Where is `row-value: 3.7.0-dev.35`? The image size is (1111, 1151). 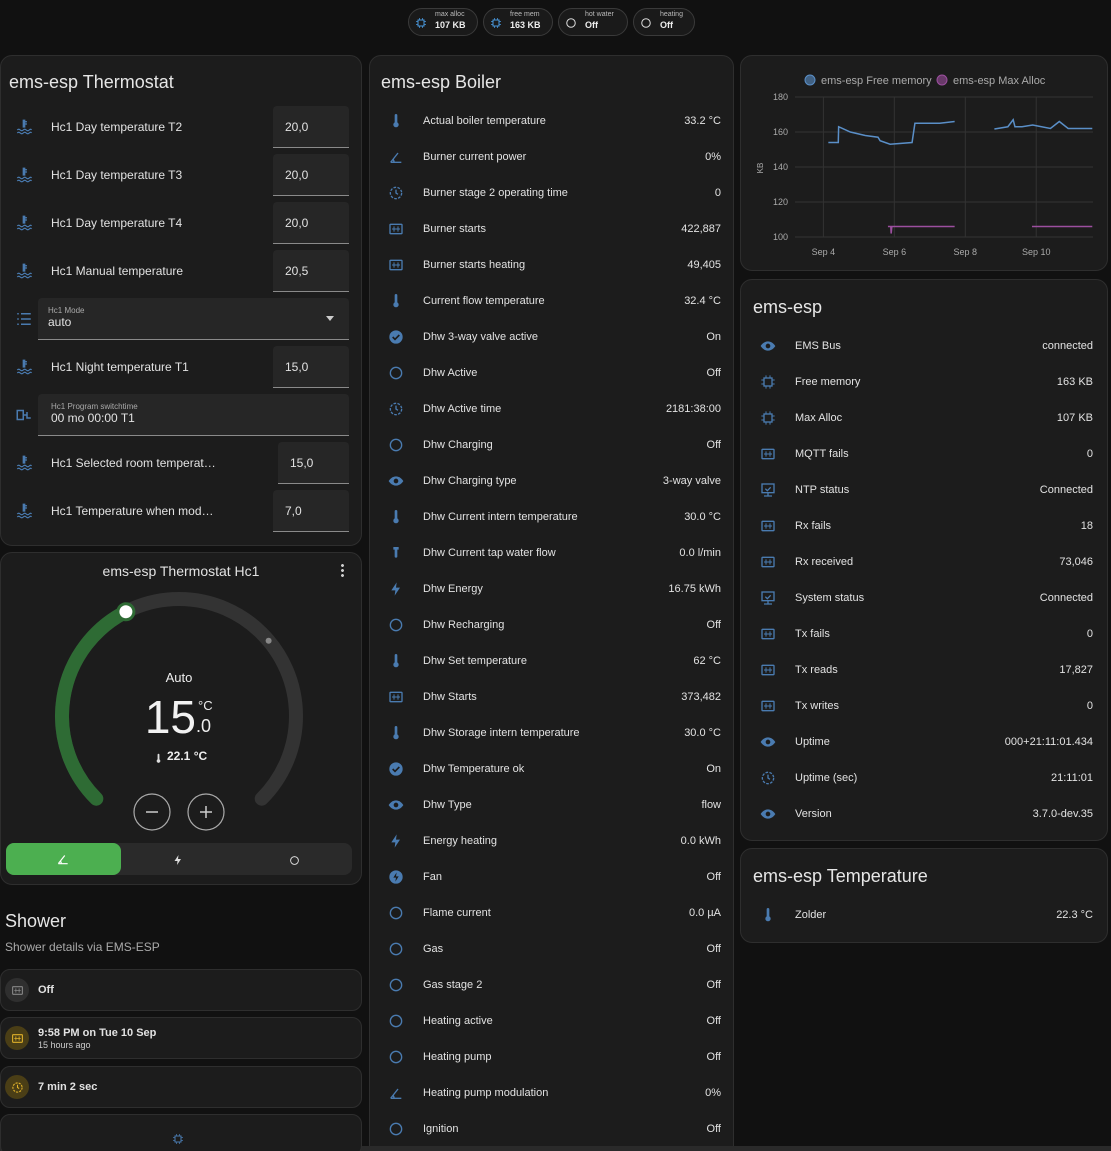
row-value: 3.7.0-dev.35 is located at coordinates (1062, 814).